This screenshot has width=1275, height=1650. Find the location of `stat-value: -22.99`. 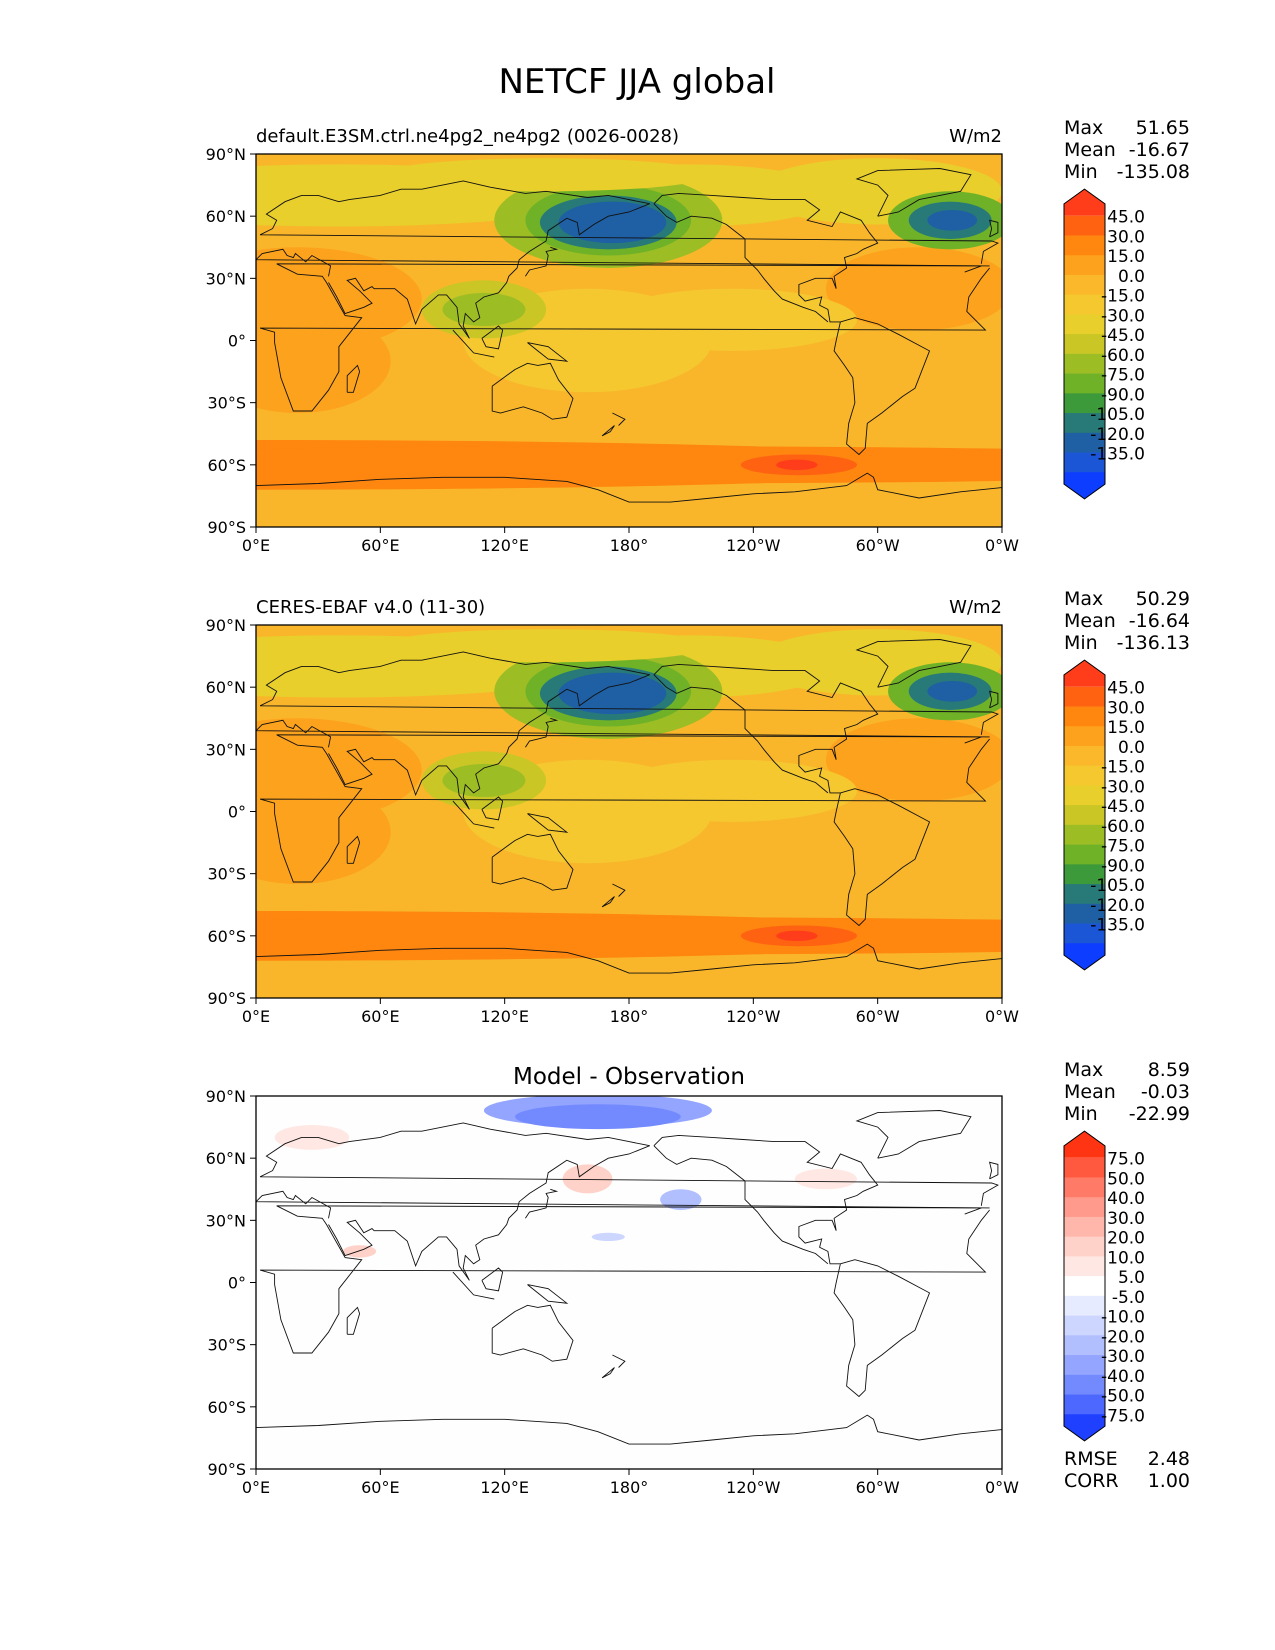

stat-value: -22.99 is located at coordinates (1159, 1114).